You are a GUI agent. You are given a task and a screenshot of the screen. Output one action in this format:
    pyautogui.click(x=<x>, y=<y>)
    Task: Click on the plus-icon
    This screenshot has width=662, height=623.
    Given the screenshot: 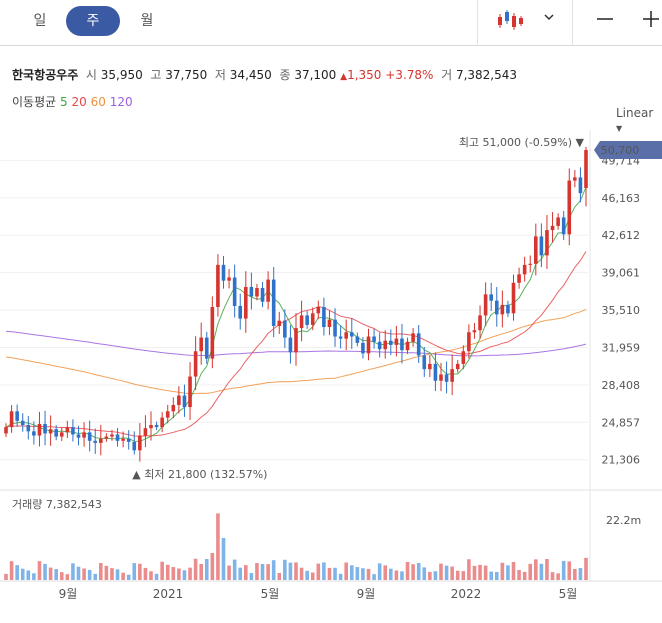 What is the action you would take?
    pyautogui.click(x=651, y=19)
    